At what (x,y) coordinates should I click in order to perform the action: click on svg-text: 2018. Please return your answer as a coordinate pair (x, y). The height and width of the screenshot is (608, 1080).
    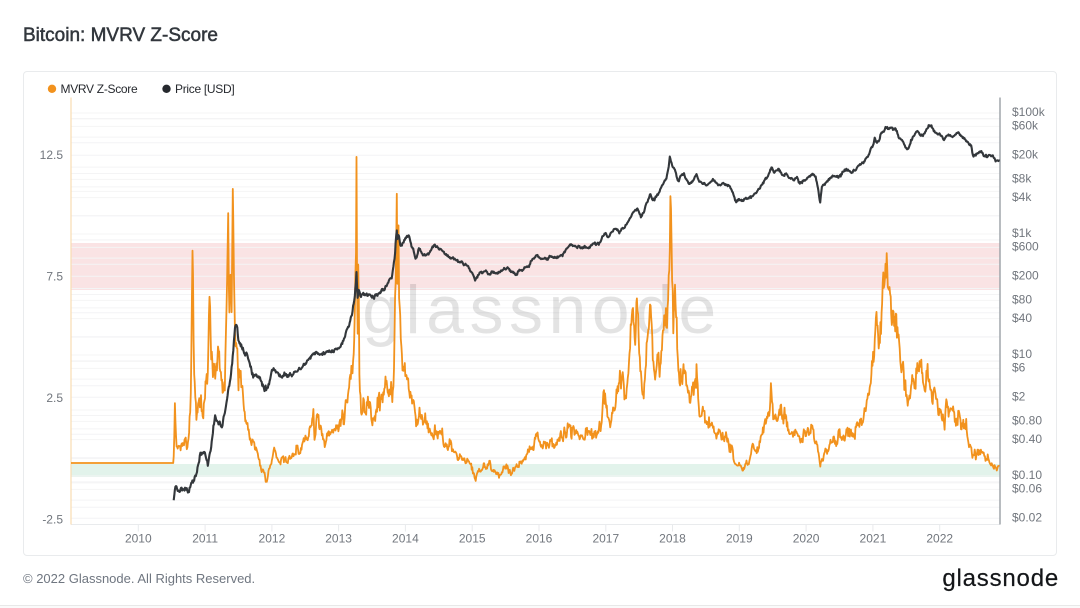
    Looking at the image, I should click on (672, 539).